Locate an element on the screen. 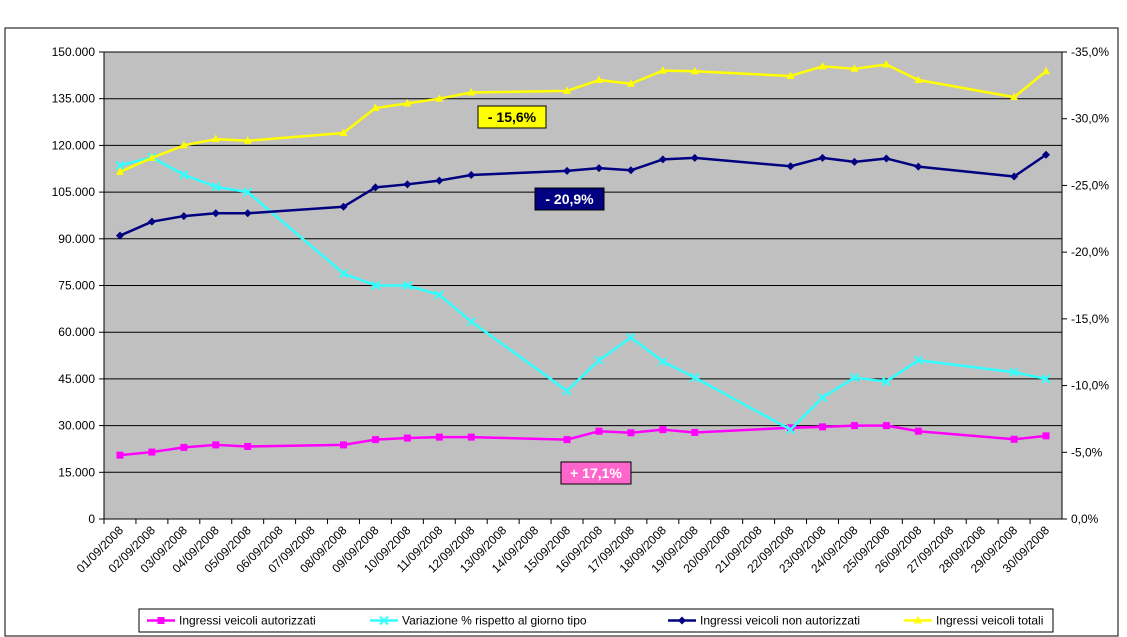 The image size is (1127, 637). y-tick-label: 90.000 is located at coordinates (76, 239).